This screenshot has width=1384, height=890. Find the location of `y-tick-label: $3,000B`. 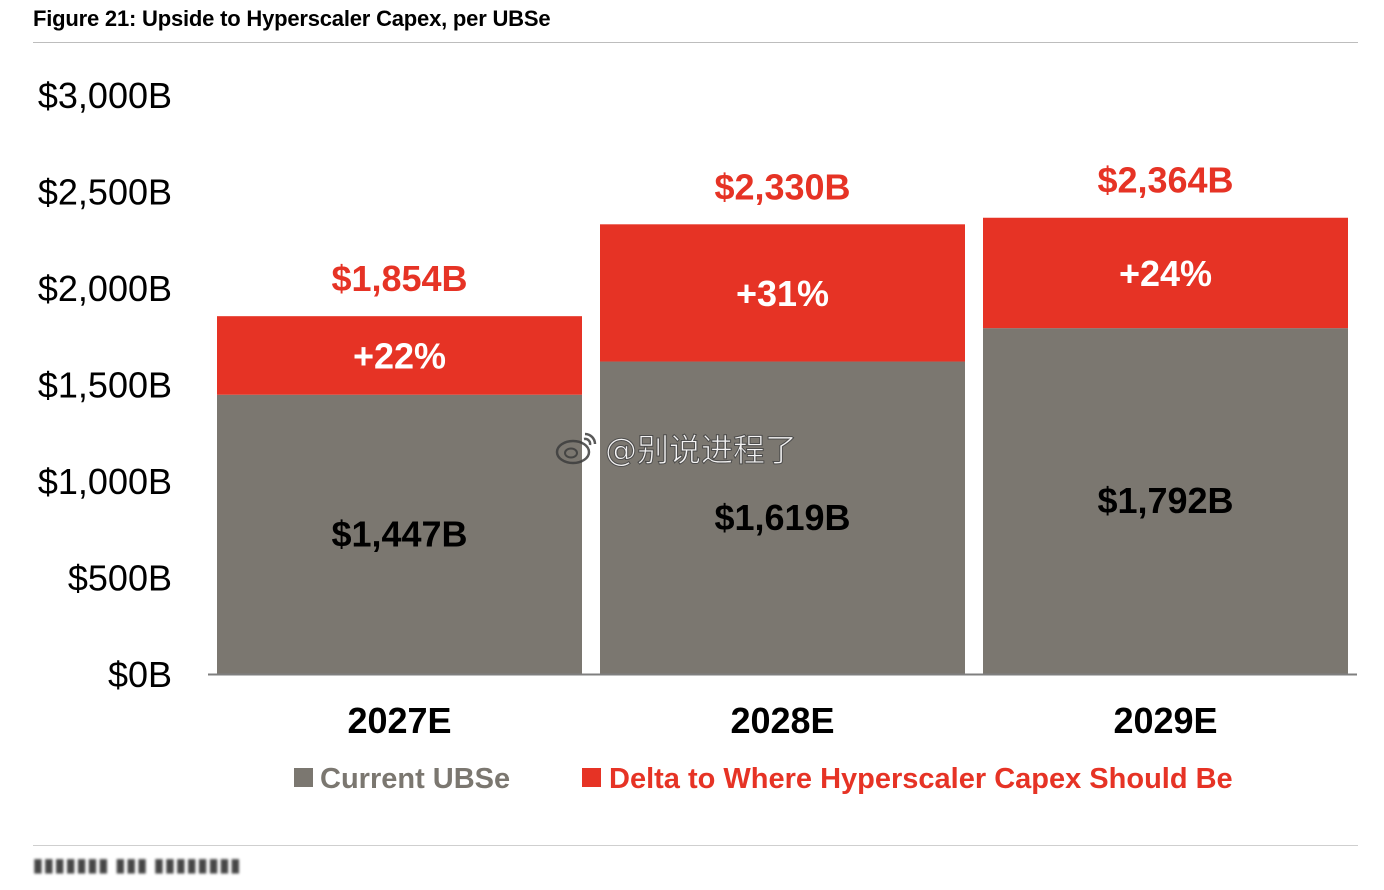

y-tick-label: $3,000B is located at coordinates (105, 95).